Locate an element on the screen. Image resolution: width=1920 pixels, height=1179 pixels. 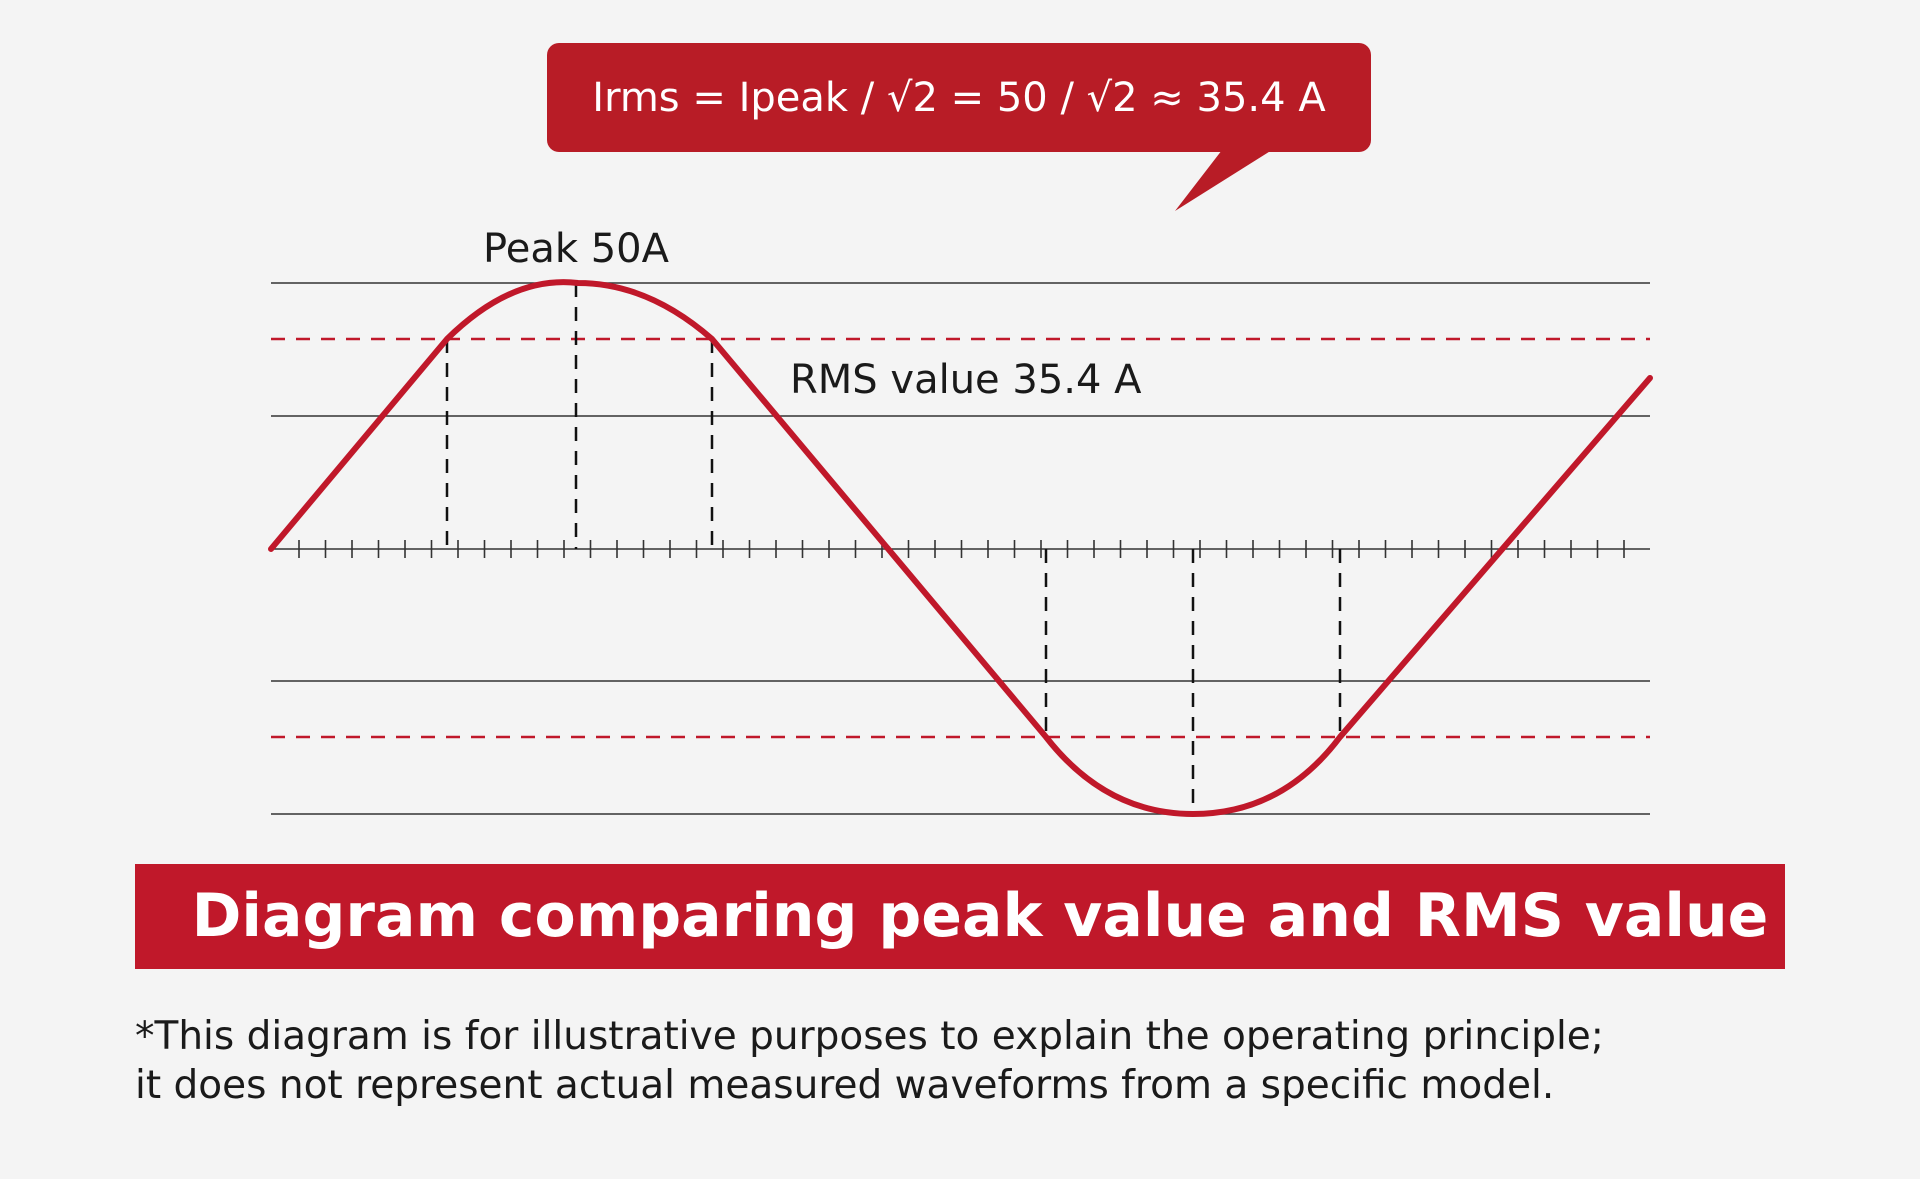
peak-label: Peak 50A is located at coordinates (576, 249).